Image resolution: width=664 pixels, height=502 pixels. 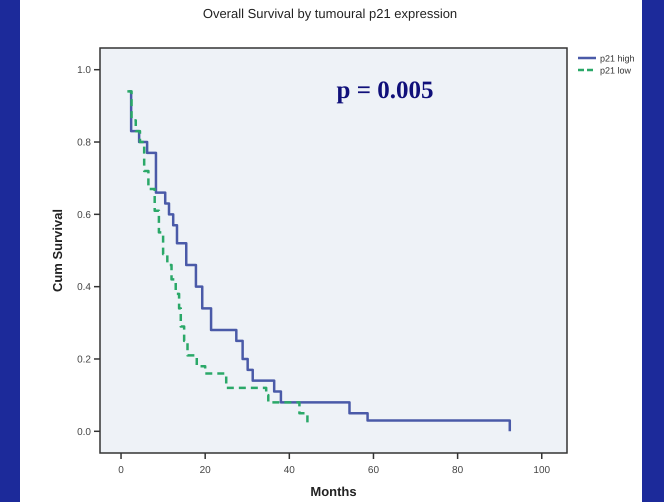 What do you see at coordinates (458, 470) in the screenshot?
I see `x-tick-label: 80` at bounding box center [458, 470].